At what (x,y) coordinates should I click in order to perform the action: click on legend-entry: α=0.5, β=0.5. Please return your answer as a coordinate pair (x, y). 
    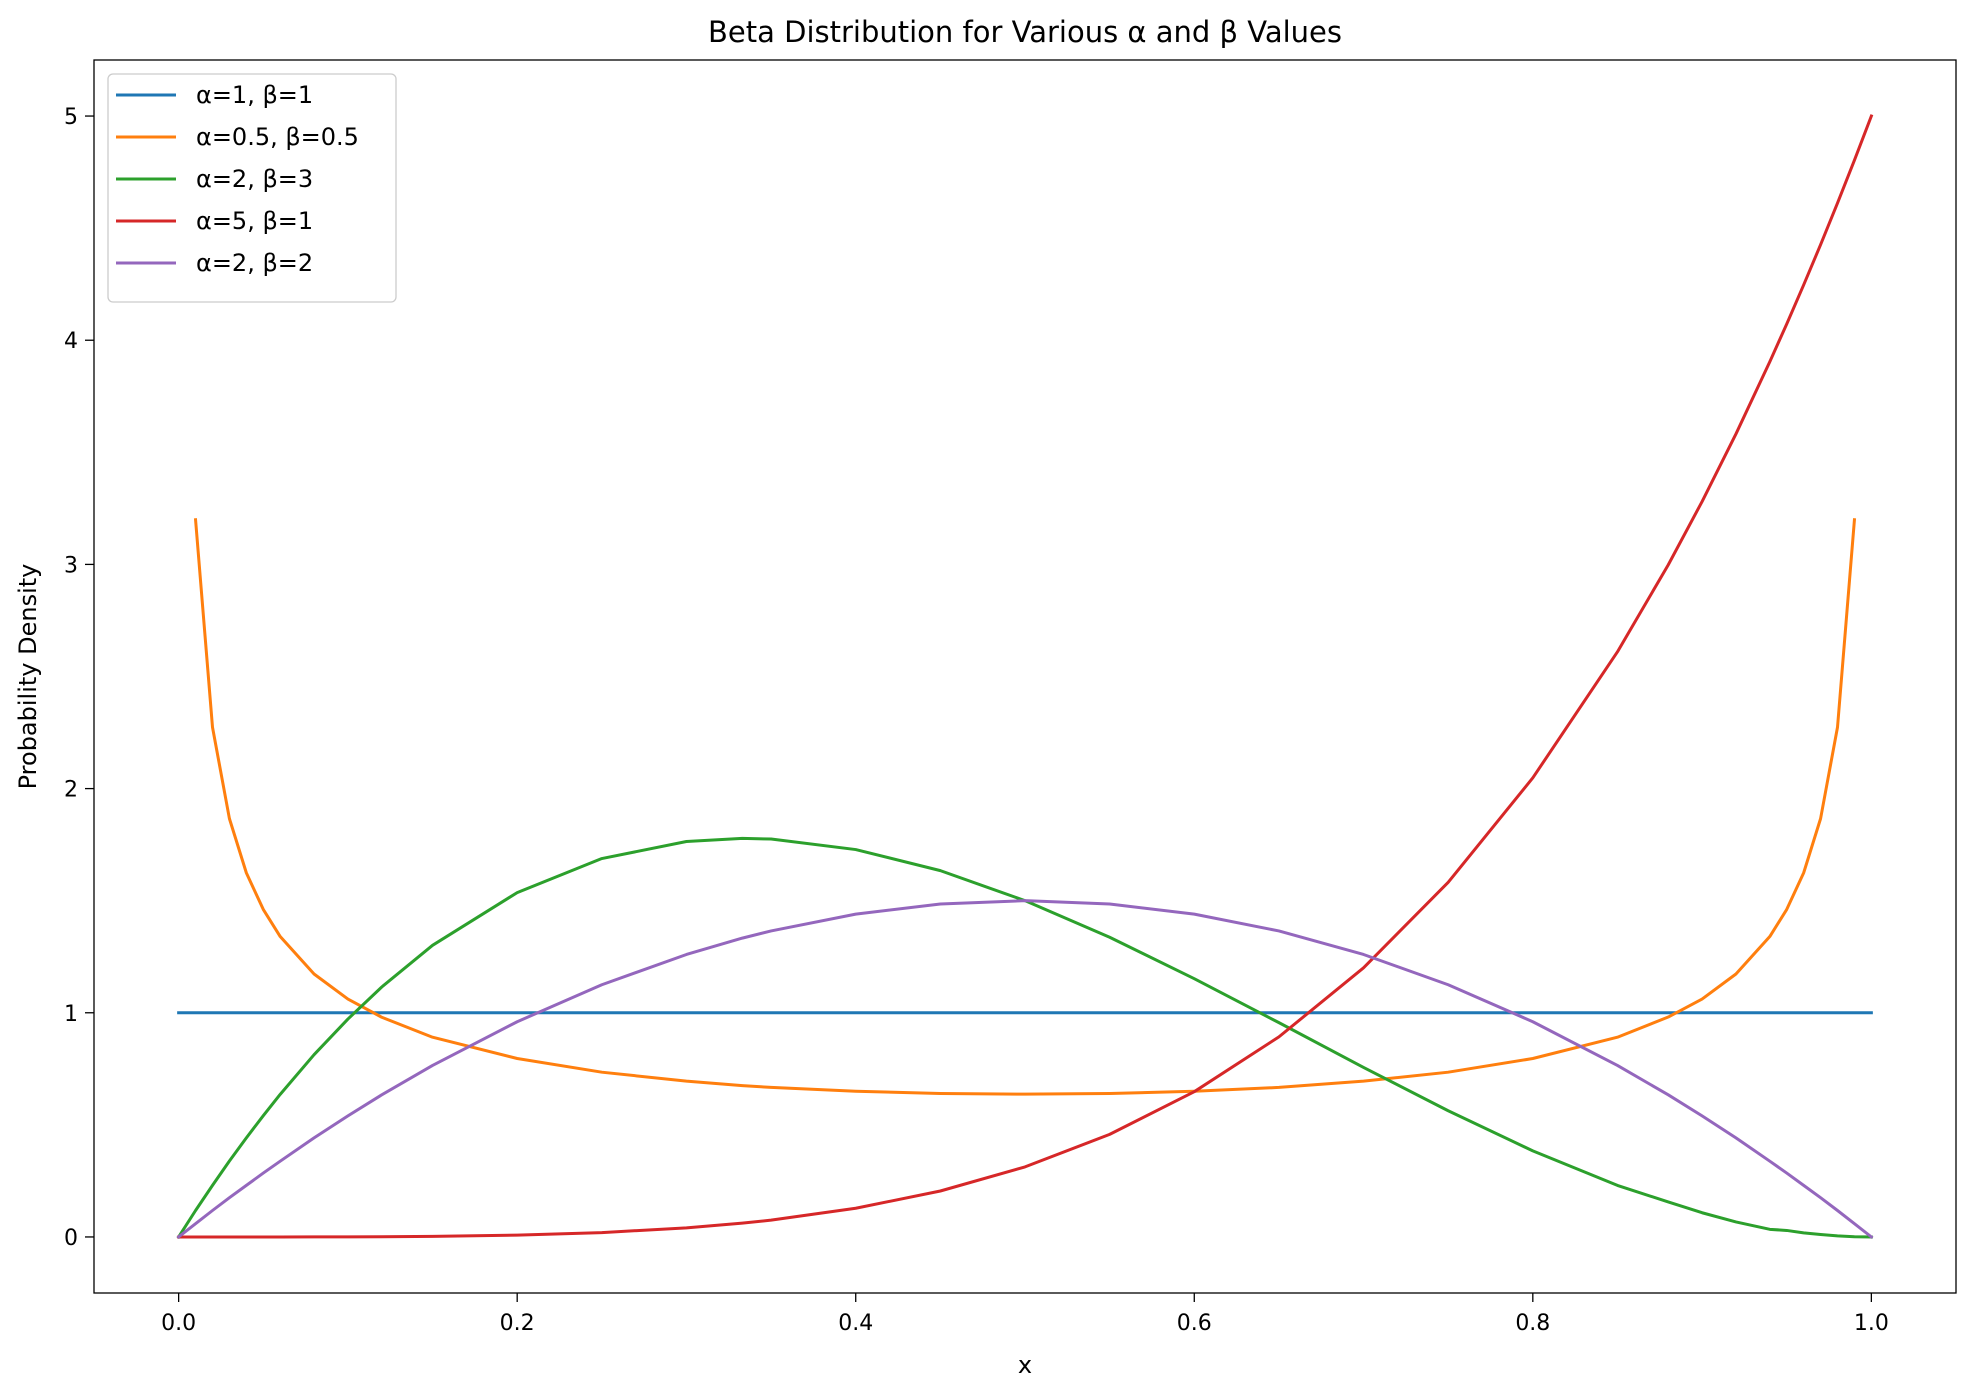
    Looking at the image, I should click on (277, 137).